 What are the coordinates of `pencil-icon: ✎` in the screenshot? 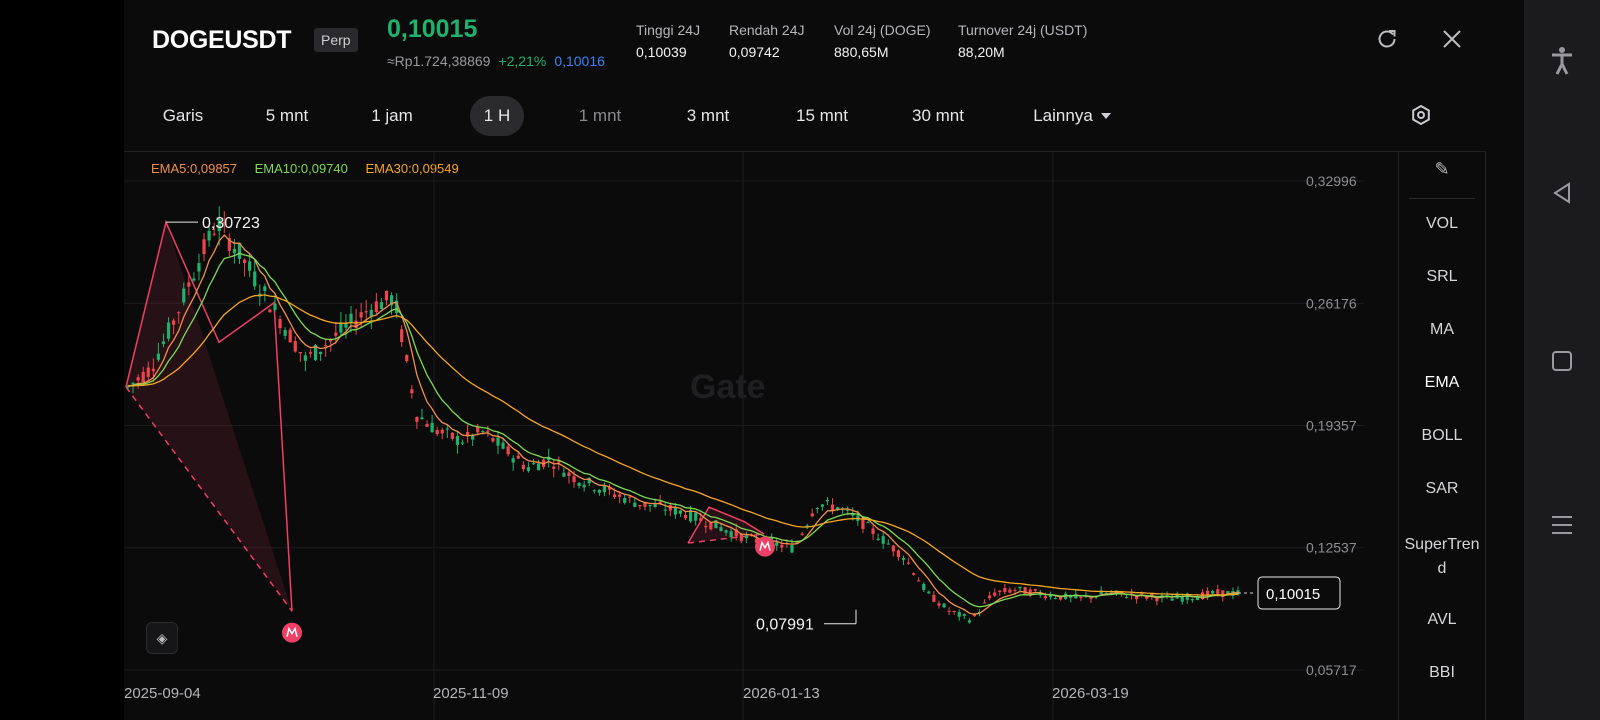 It's located at (1442, 169).